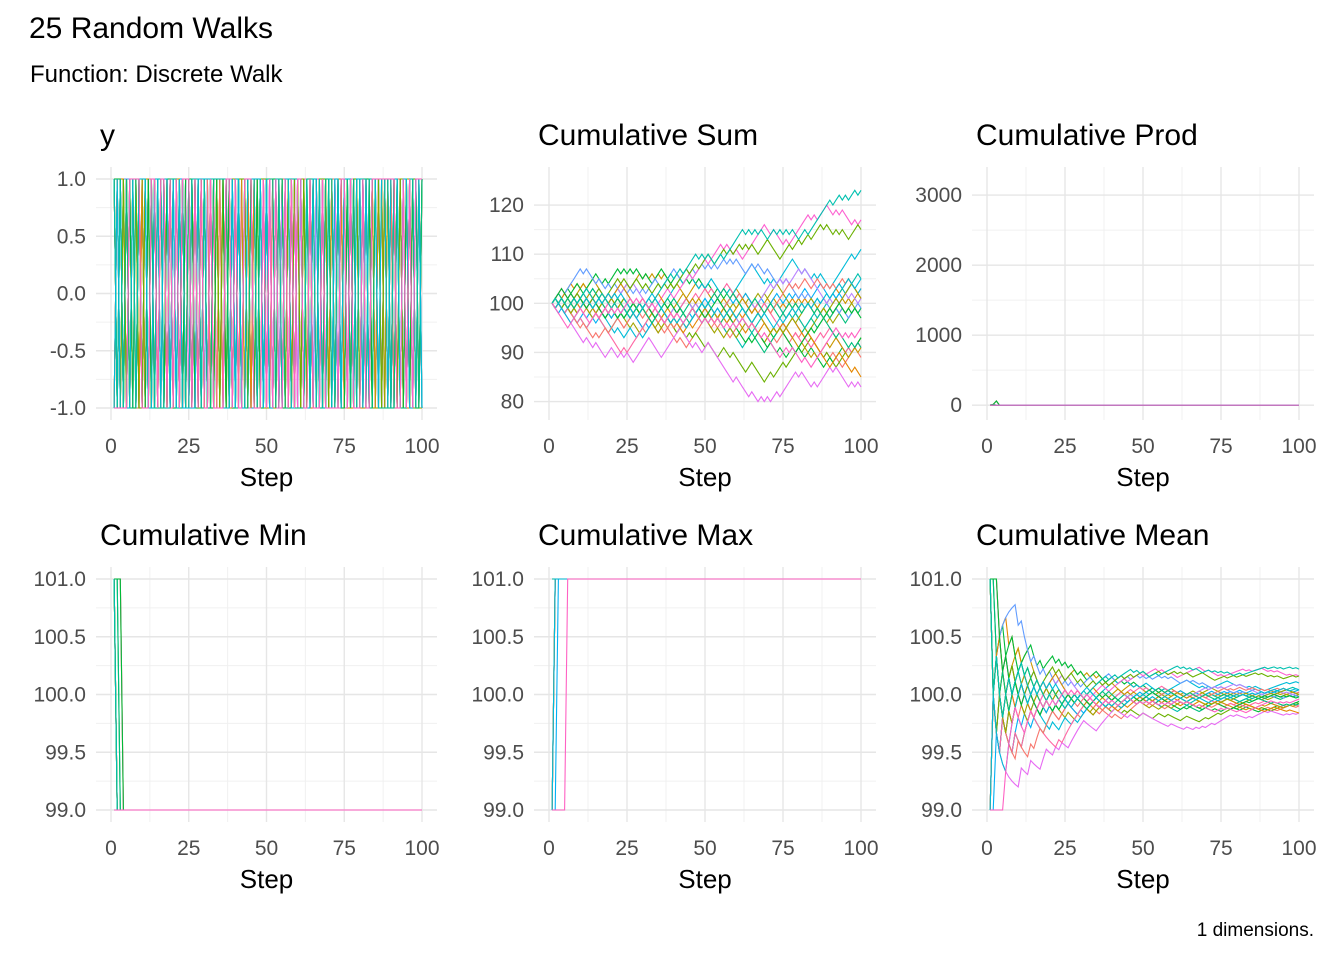 The height and width of the screenshot is (960, 1344). What do you see at coordinates (506, 205) in the screenshot?
I see `y-tick-label: 120` at bounding box center [506, 205].